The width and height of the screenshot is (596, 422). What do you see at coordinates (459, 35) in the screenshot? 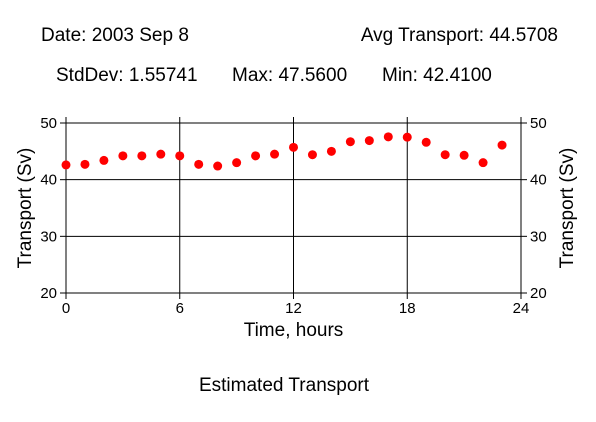
I see `avg-transport-label: Avg Transport: 44.5708` at bounding box center [459, 35].